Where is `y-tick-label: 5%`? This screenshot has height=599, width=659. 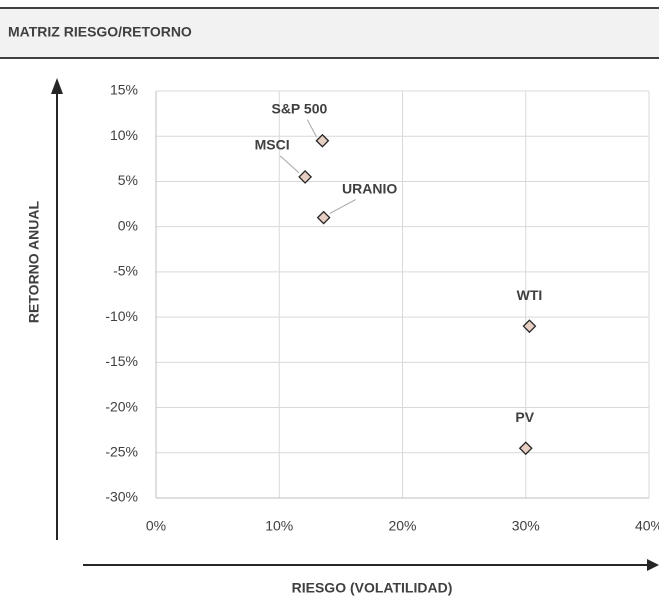 y-tick-label: 5% is located at coordinates (128, 180).